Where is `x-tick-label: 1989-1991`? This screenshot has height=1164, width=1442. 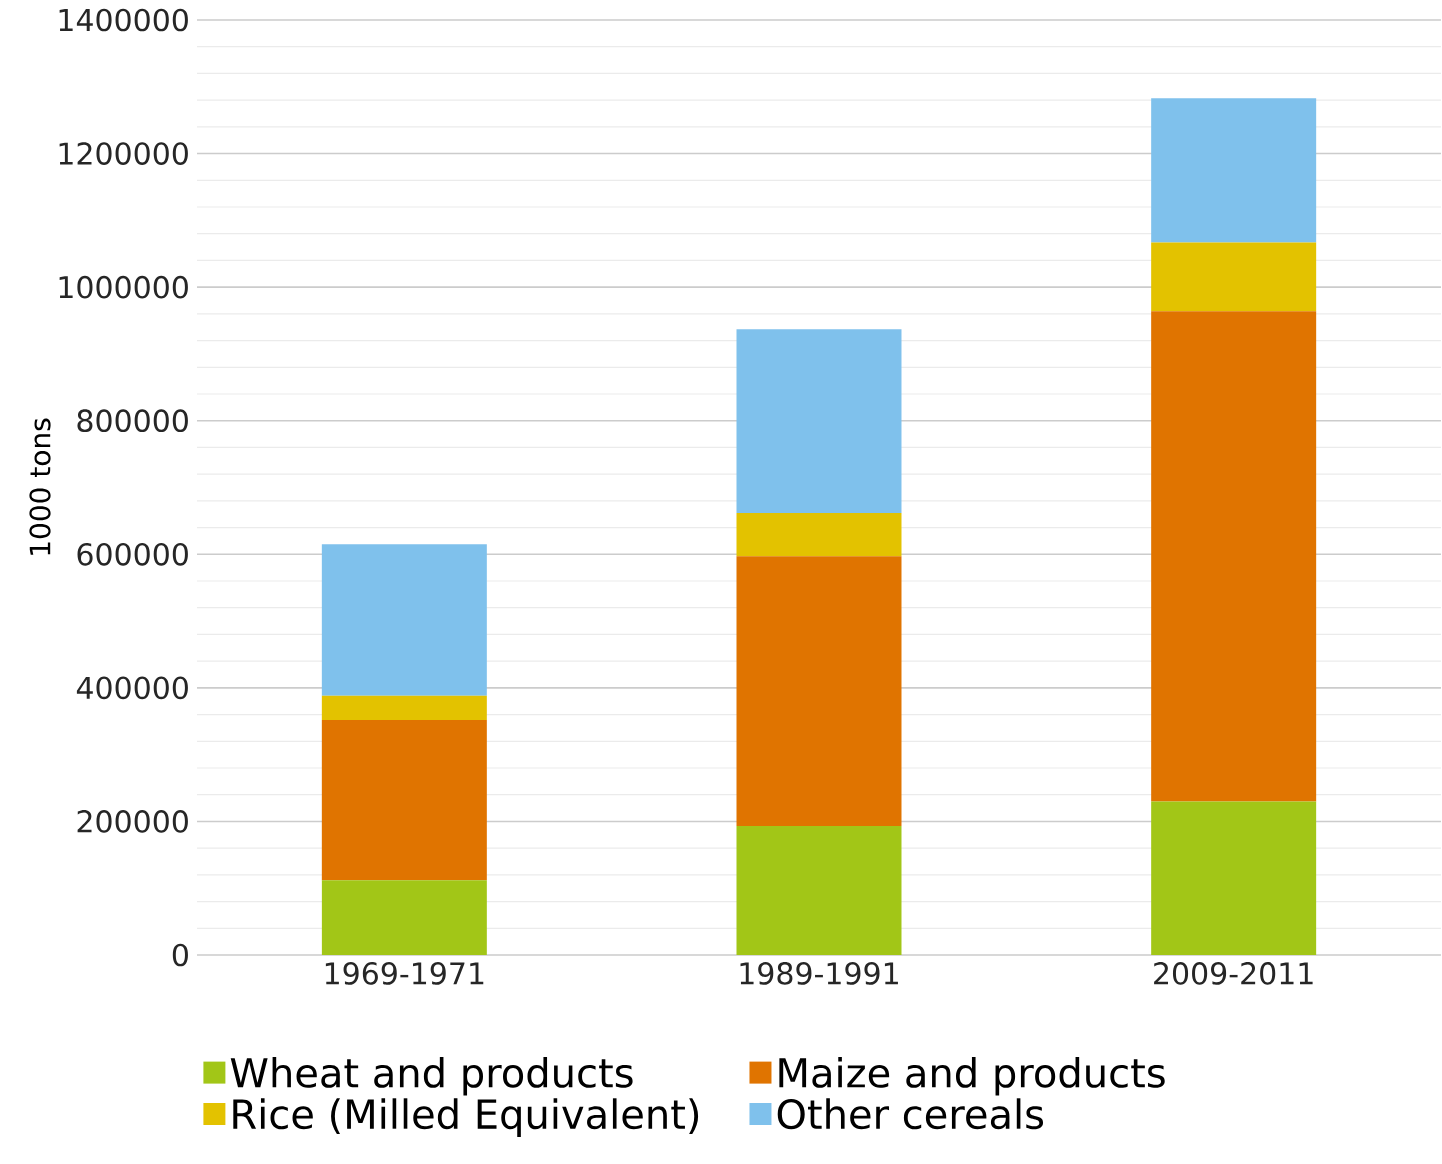
x-tick-label: 1989-1991 is located at coordinates (819, 973).